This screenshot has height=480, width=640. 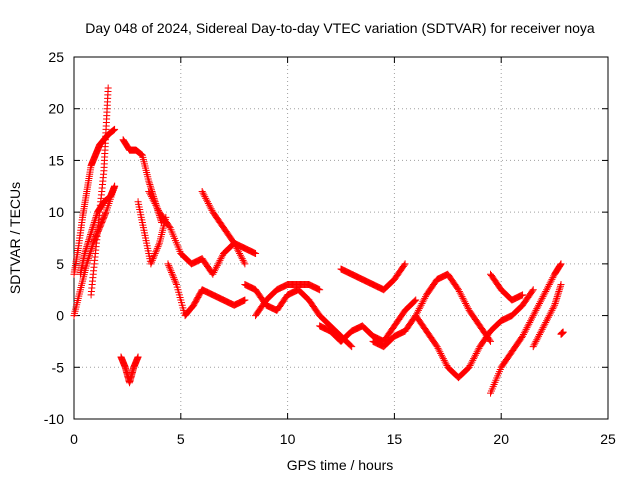 What do you see at coordinates (288, 439) in the screenshot?
I see `x-tick-label: 10` at bounding box center [288, 439].